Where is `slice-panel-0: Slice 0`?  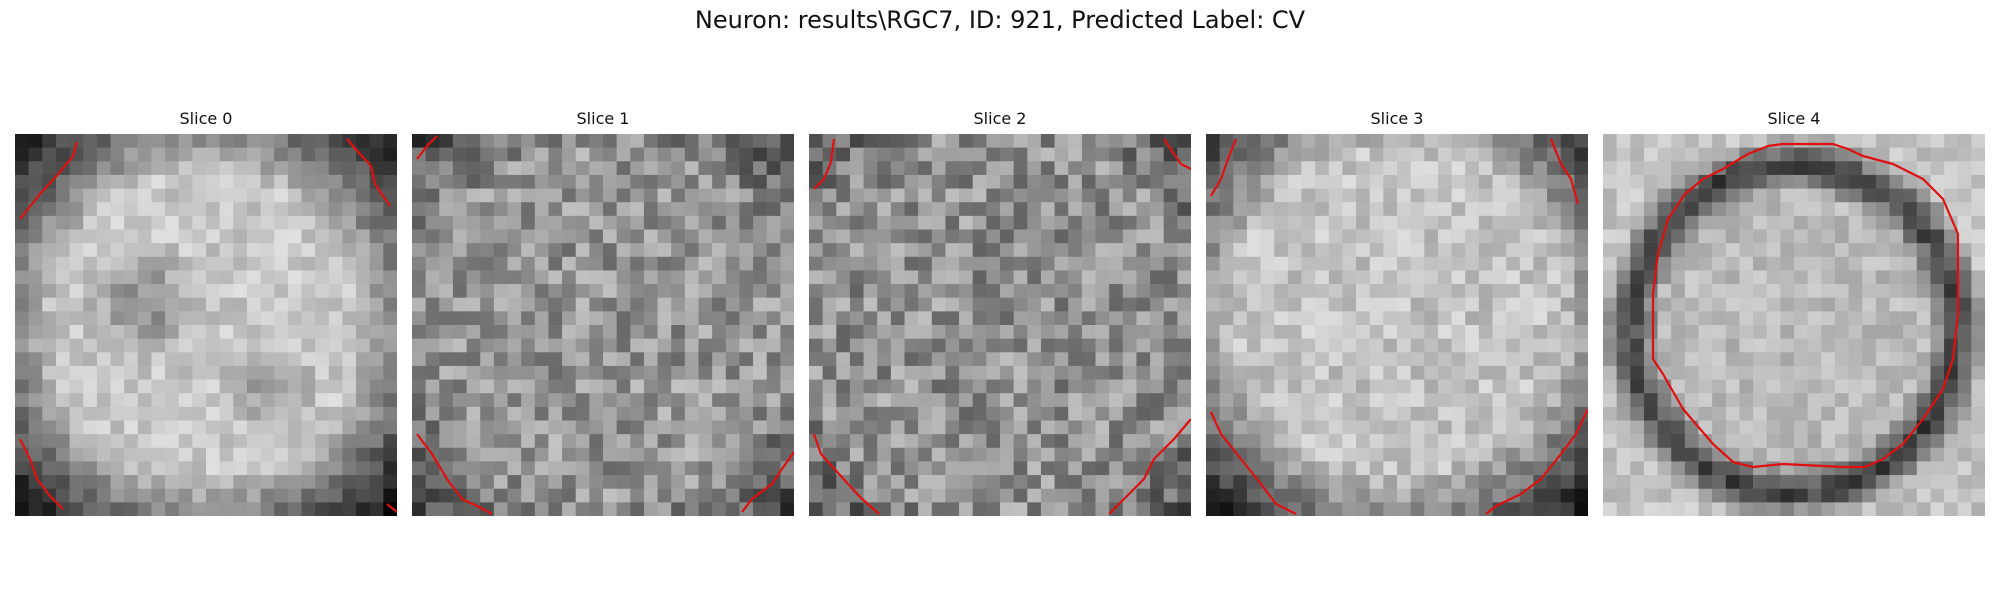
slice-panel-0: Slice 0 is located at coordinates (206, 312).